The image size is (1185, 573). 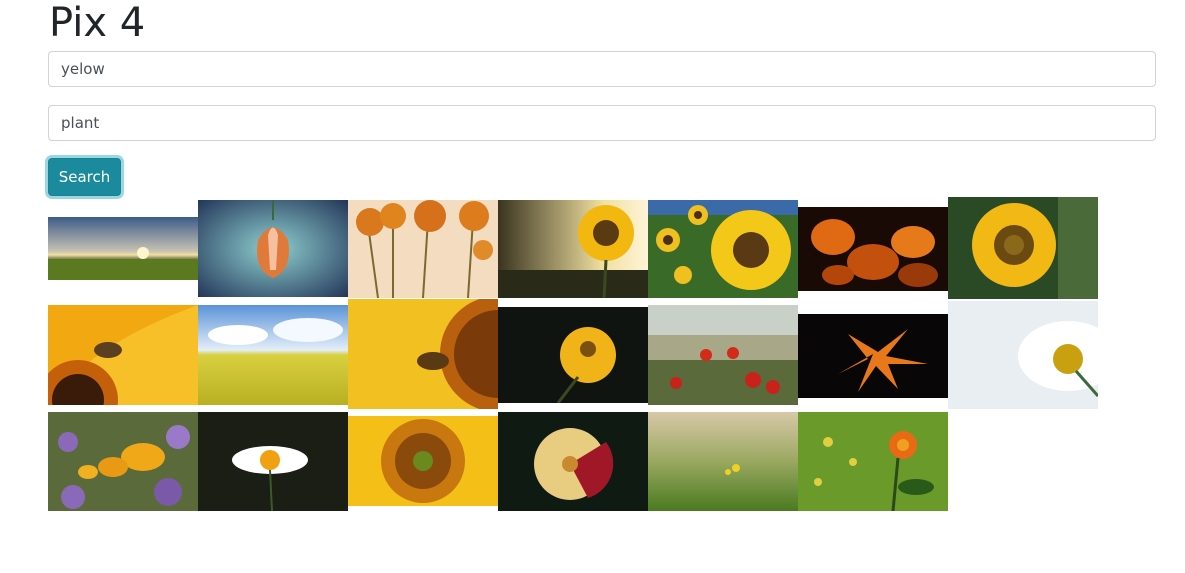 I want to click on orange-lily-dark-image, so click(x=873, y=356).